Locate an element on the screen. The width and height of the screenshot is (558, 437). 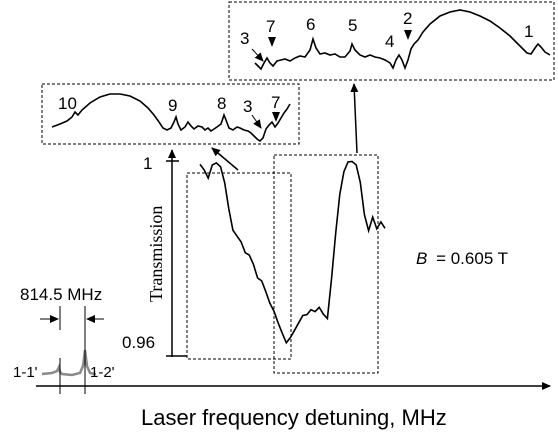
inset-left-peak-label-9: 9 is located at coordinates (172, 105).